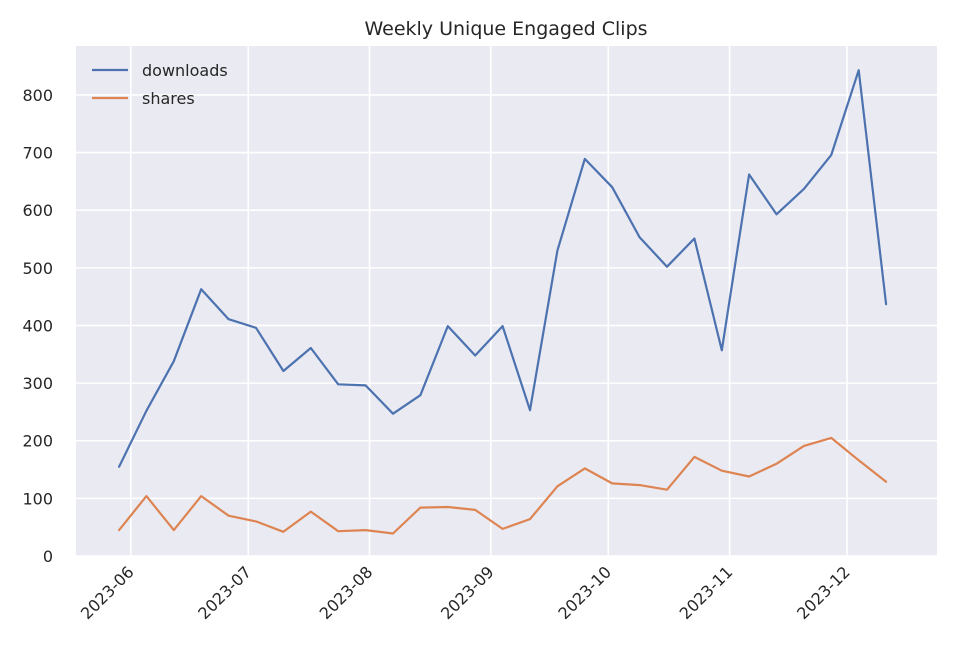  Describe the element at coordinates (224, 592) in the screenshot. I see `x-tick-label: 2023-07` at that location.